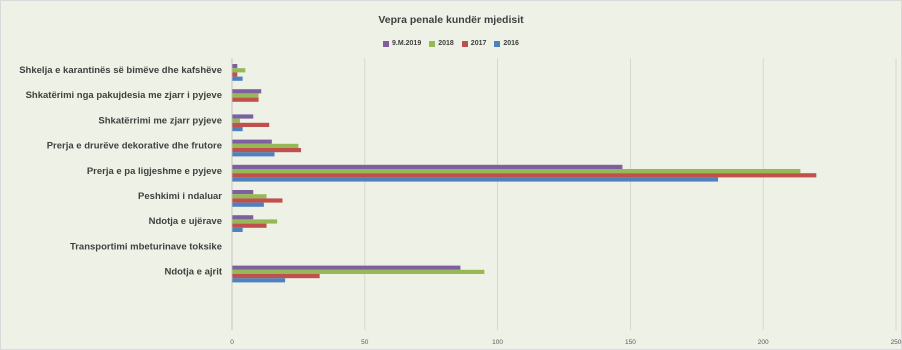 The height and width of the screenshot is (350, 902). Describe the element at coordinates (146, 246) in the screenshot. I see `category-label: Transportimi mbeturinave toksike` at that location.